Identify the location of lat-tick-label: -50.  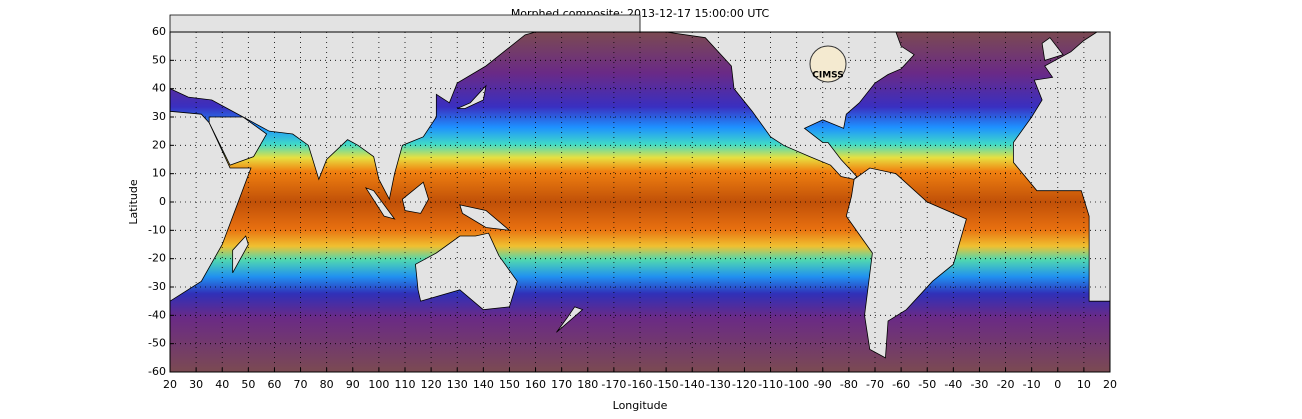
(157, 343).